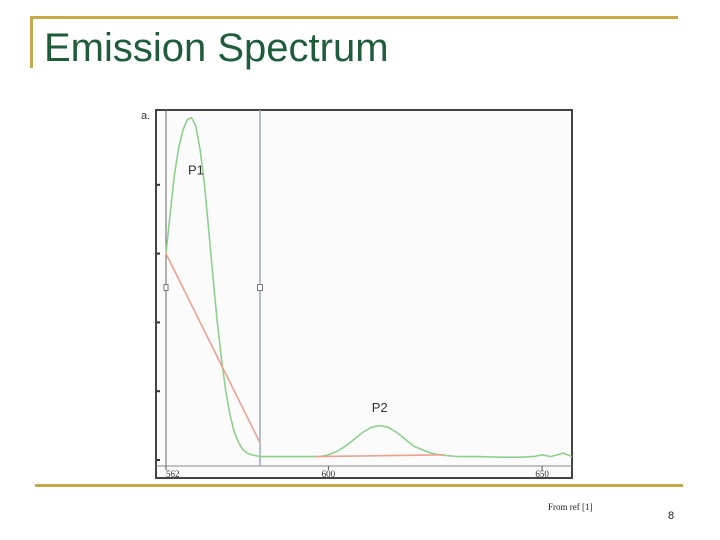 The image size is (720, 540). Describe the element at coordinates (329, 474) in the screenshot. I see `x-tick-label: 600` at that location.